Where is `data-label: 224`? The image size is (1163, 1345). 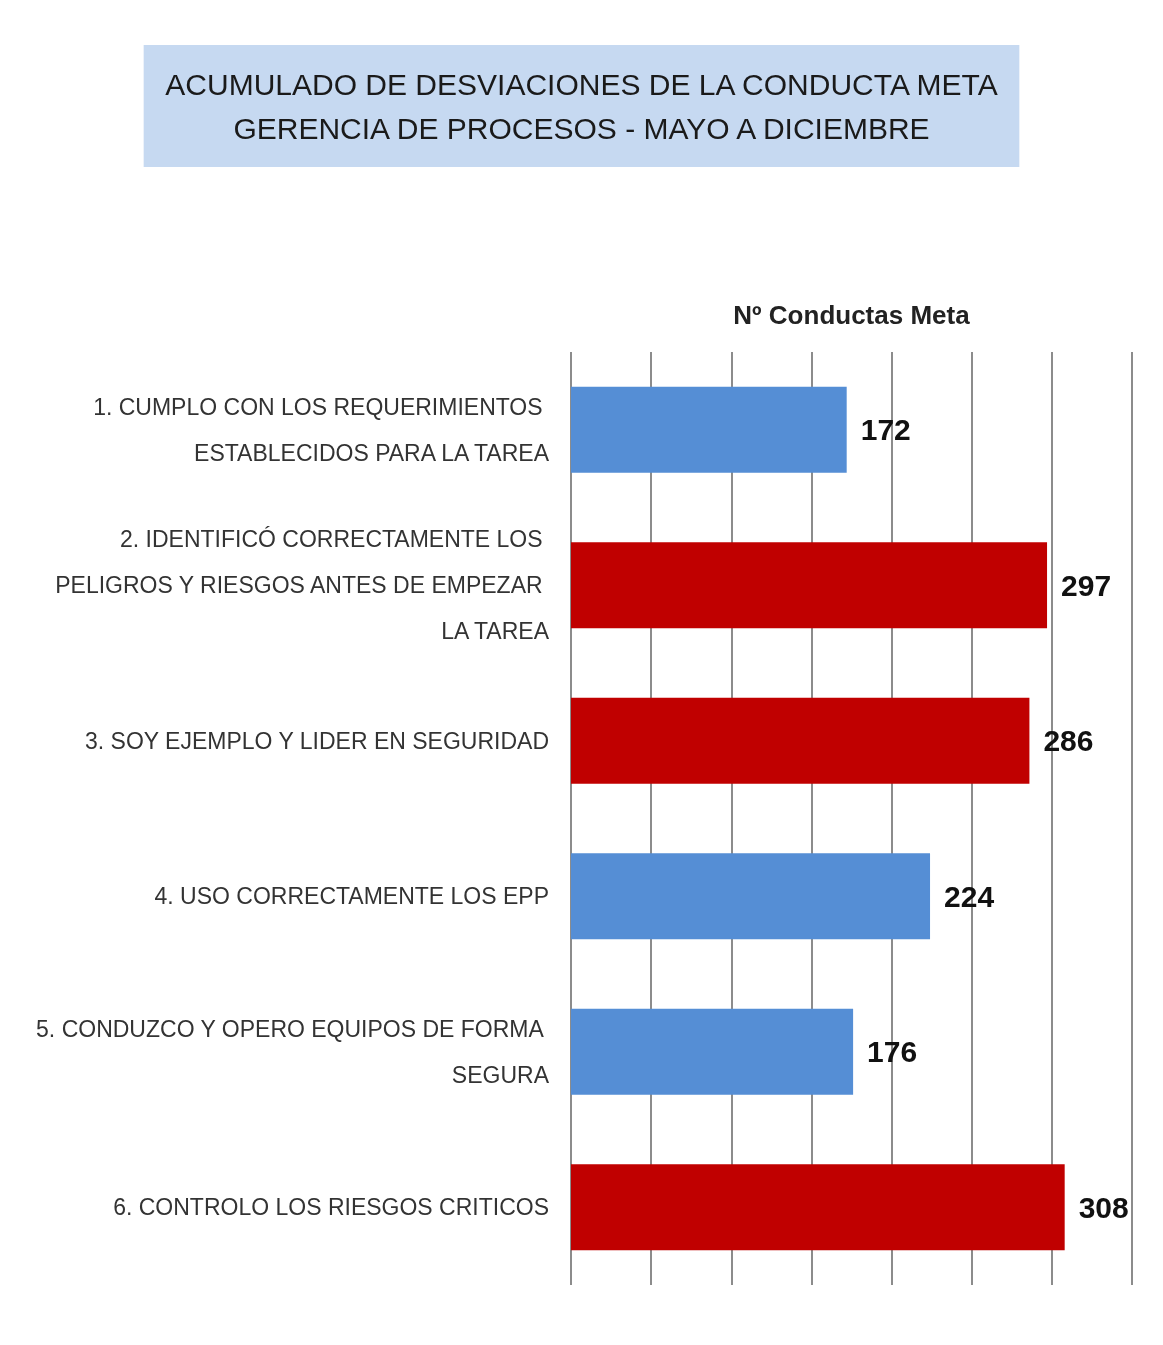
data-label: 224 is located at coordinates (969, 896).